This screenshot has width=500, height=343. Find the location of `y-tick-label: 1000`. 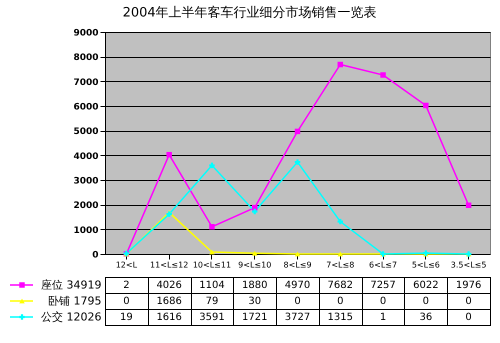

y-tick-label: 1000 is located at coordinates (85, 231).